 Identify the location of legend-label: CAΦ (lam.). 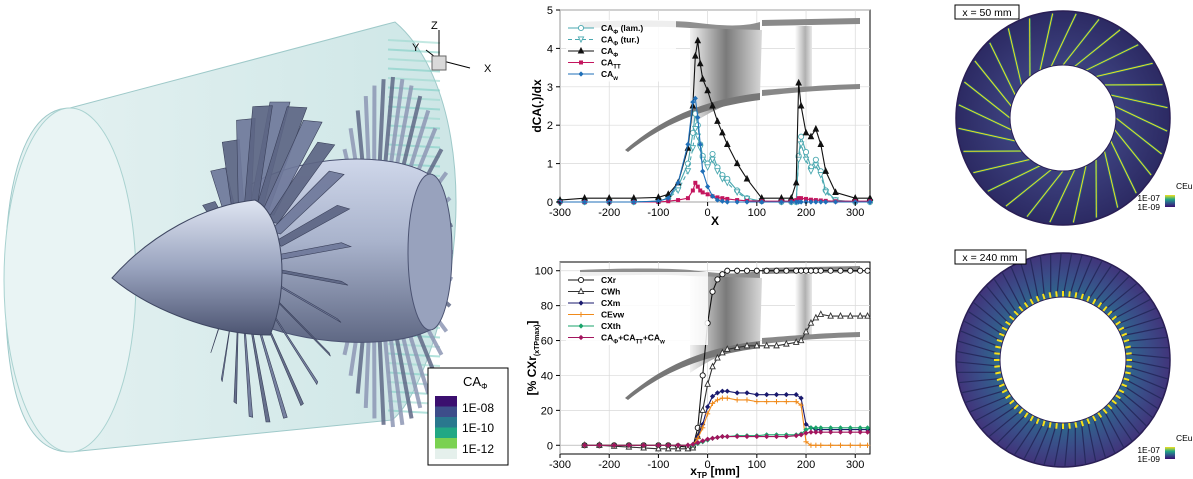
(622, 29).